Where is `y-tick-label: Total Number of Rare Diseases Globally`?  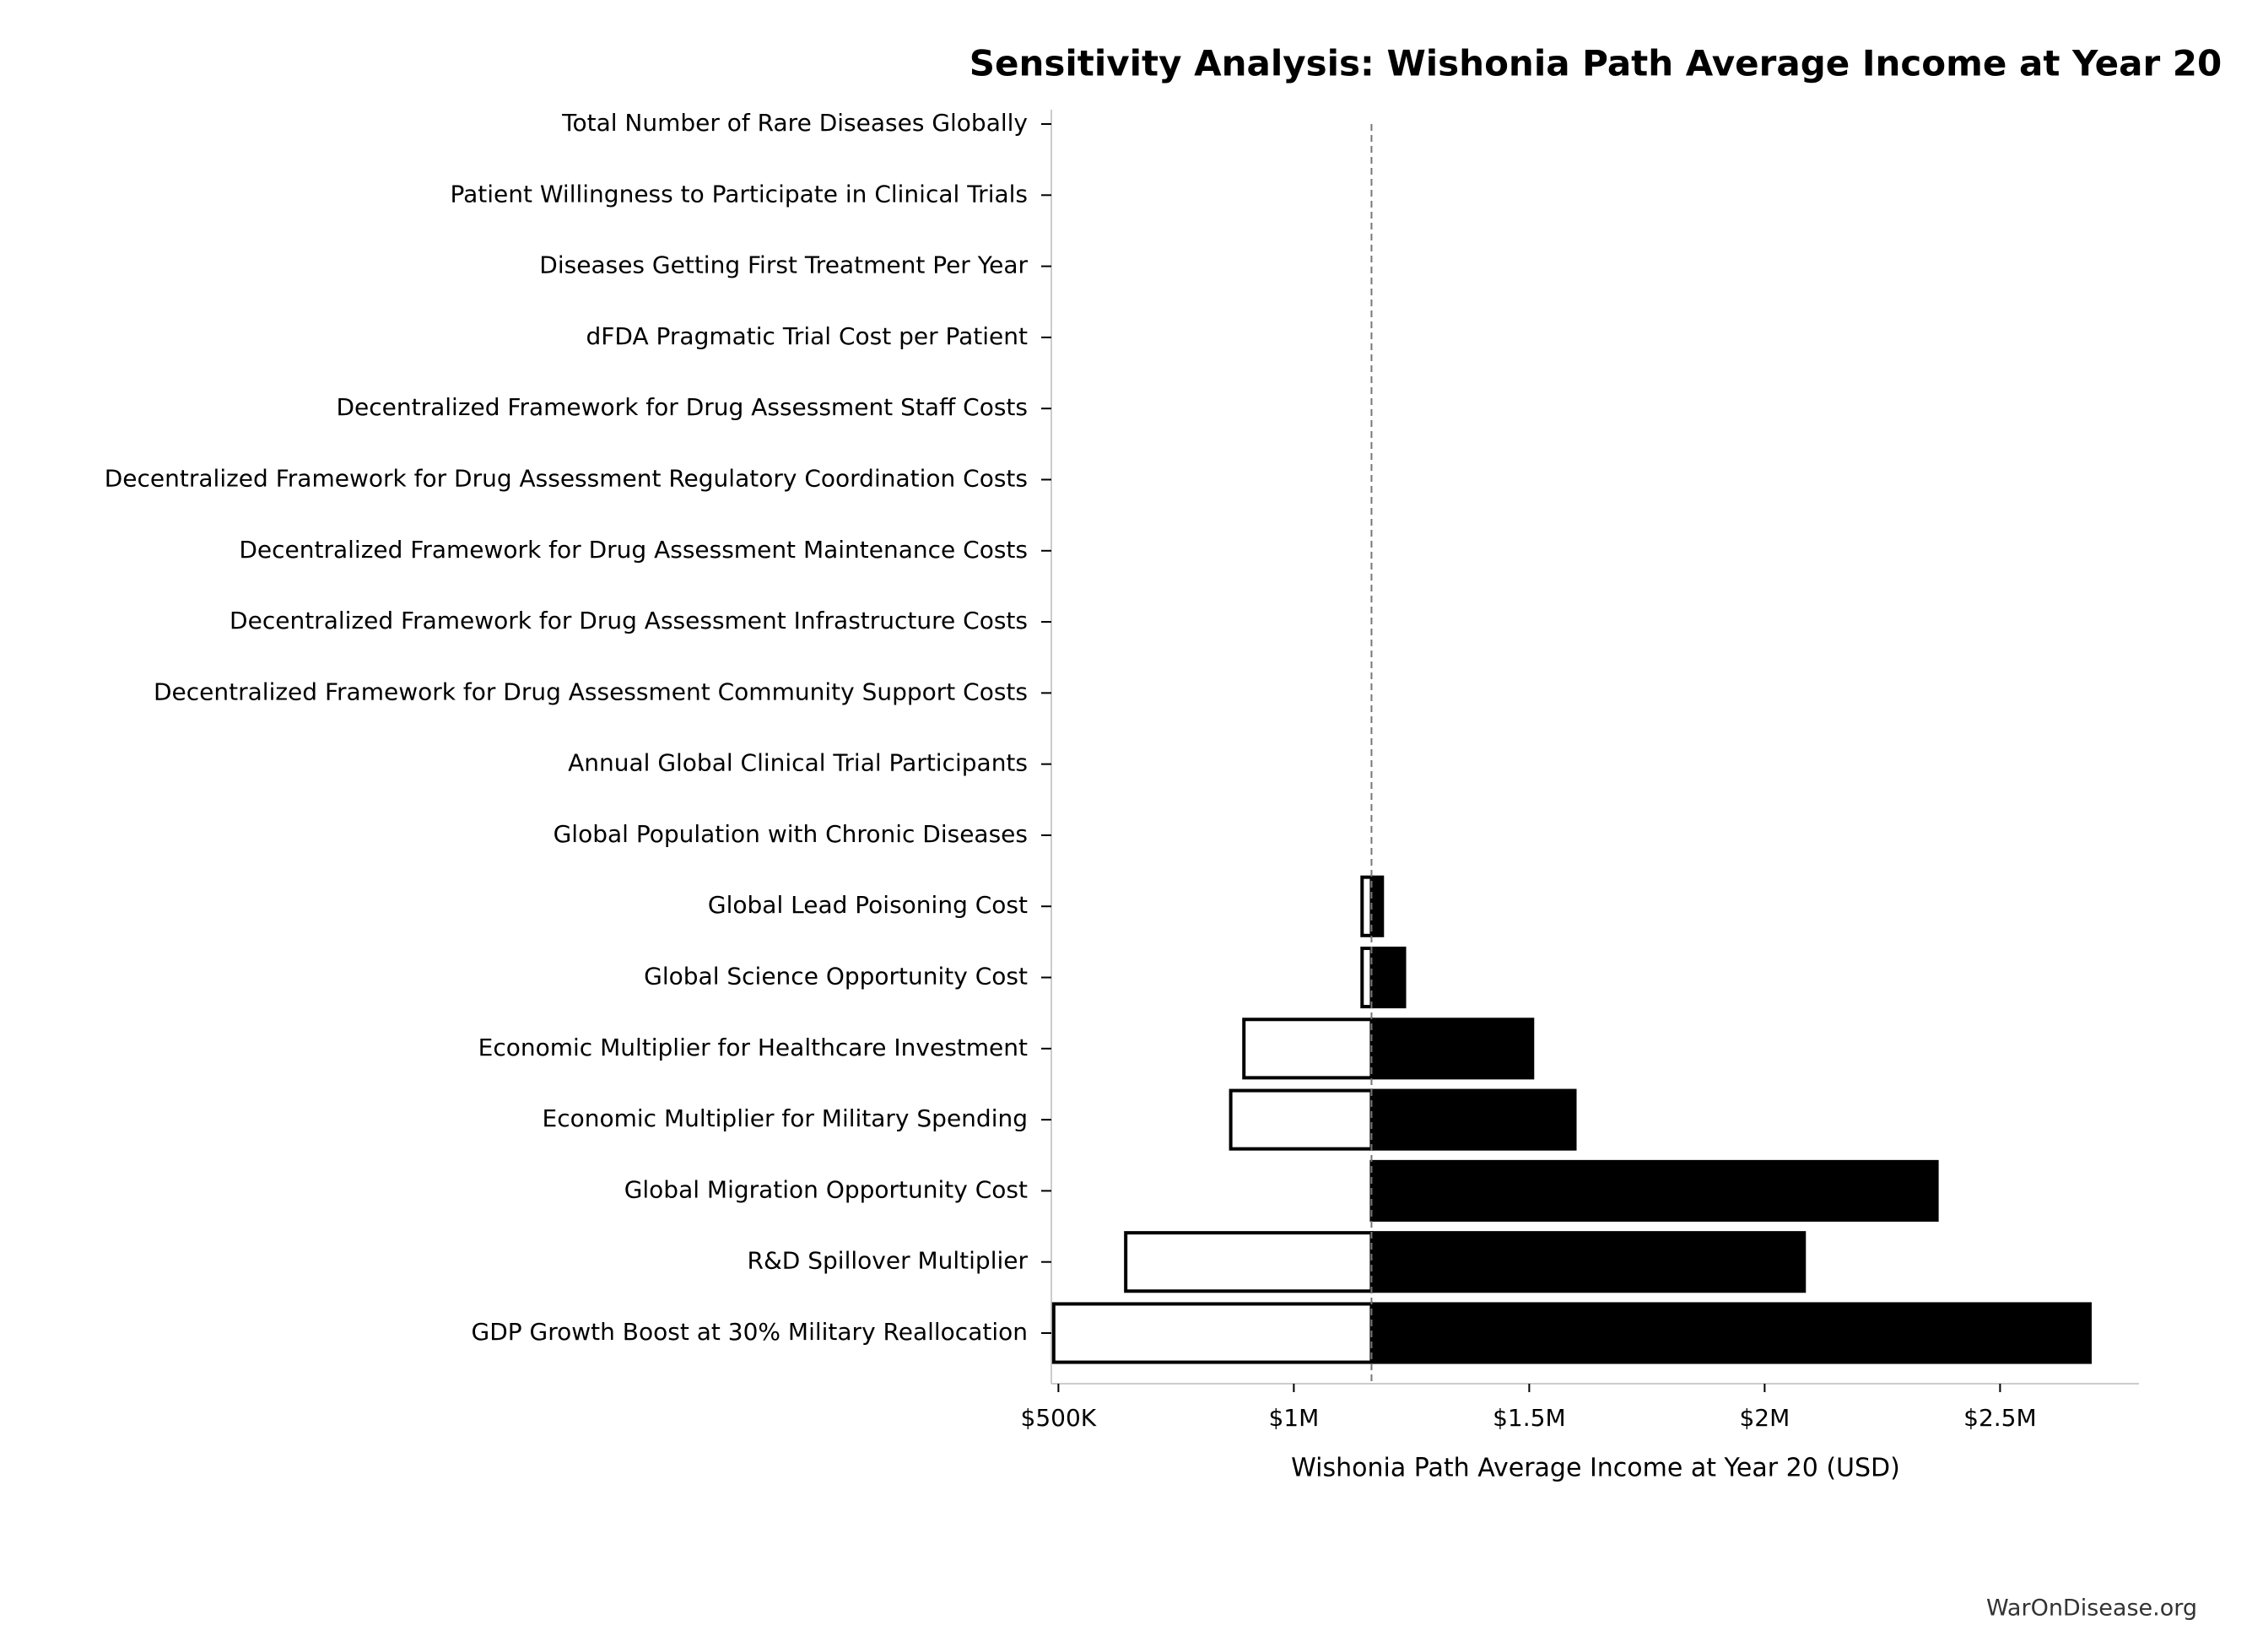
y-tick-label: Total Number of Rare Diseases Globally is located at coordinates (794, 123).